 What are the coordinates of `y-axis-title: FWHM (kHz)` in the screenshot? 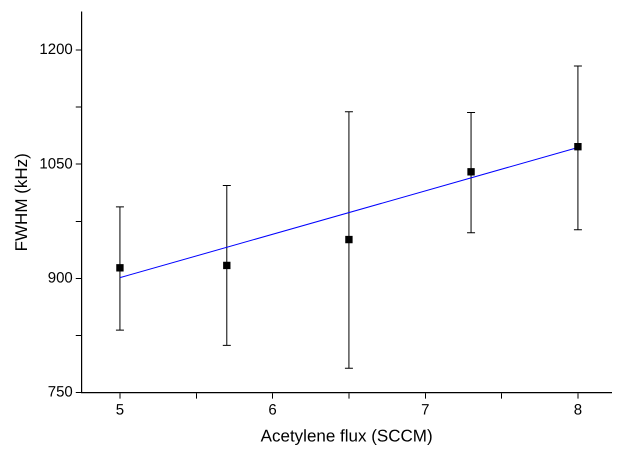 It's located at (21, 202).